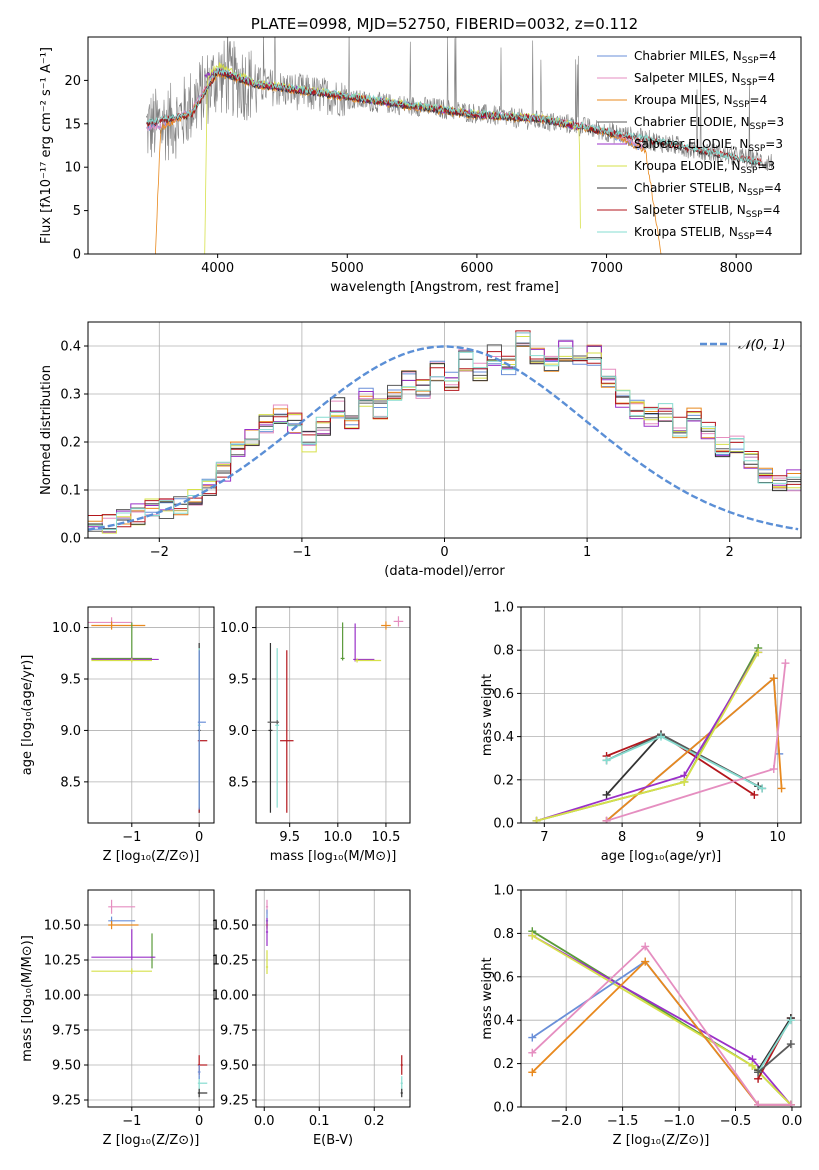 This screenshot has width=819, height=1170. I want to click on legend-name: Kroupa STELIB, N, so click(686, 232).